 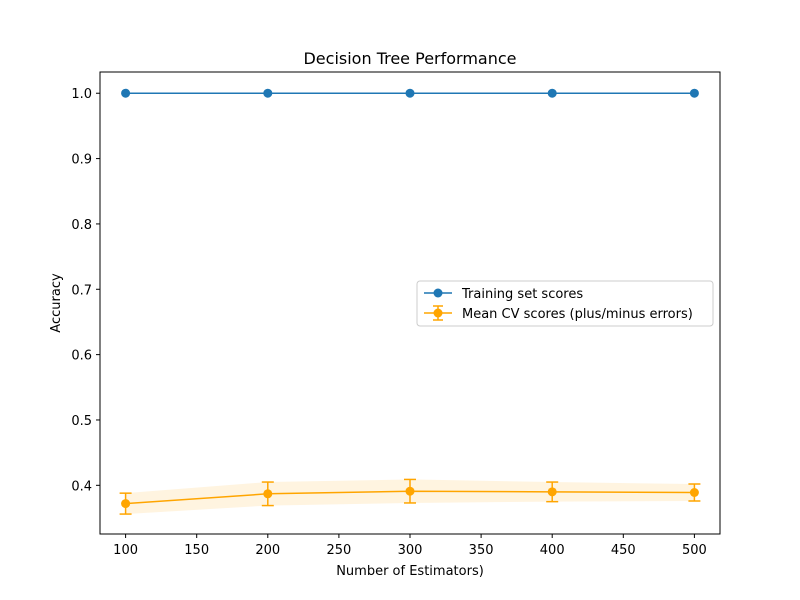 I want to click on y-tick-label: 0.9, so click(x=81, y=160).